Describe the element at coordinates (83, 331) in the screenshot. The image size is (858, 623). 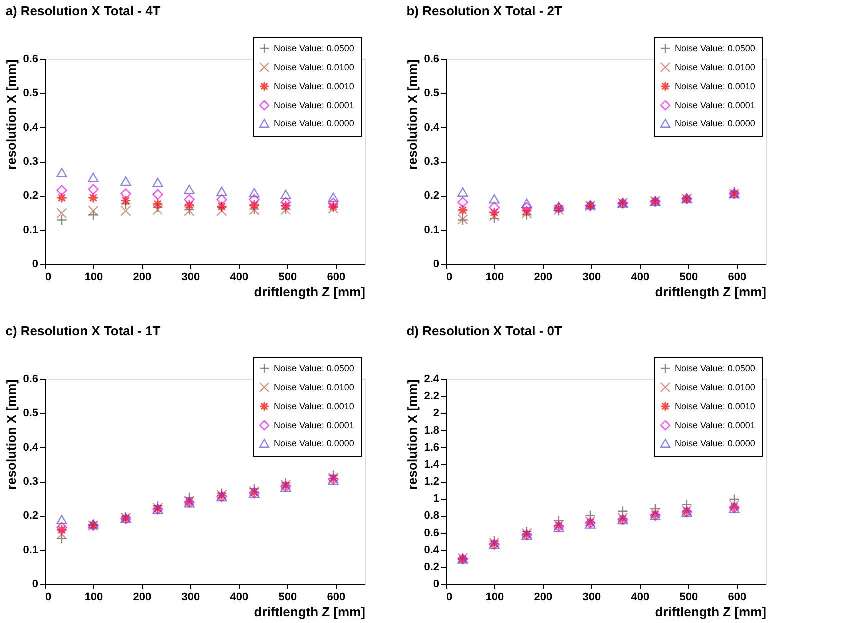
I see `chart-title: c) Resolution X Total - 1T` at that location.